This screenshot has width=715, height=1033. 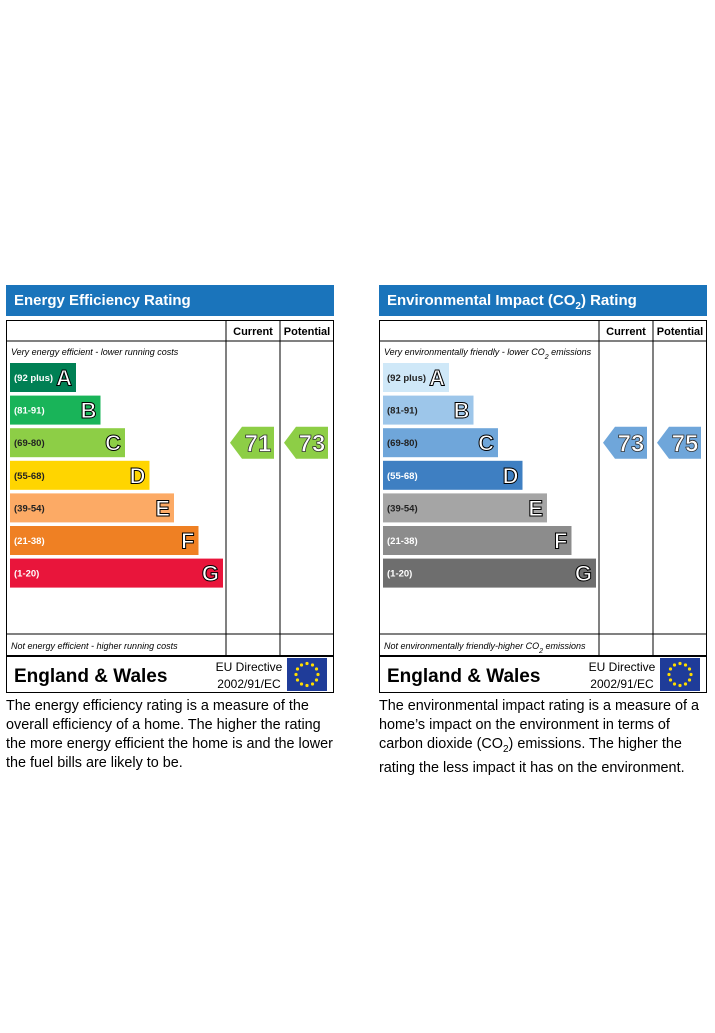 I want to click on ei-title: Environmental Impact (CO2) Rating, so click(x=543, y=300).